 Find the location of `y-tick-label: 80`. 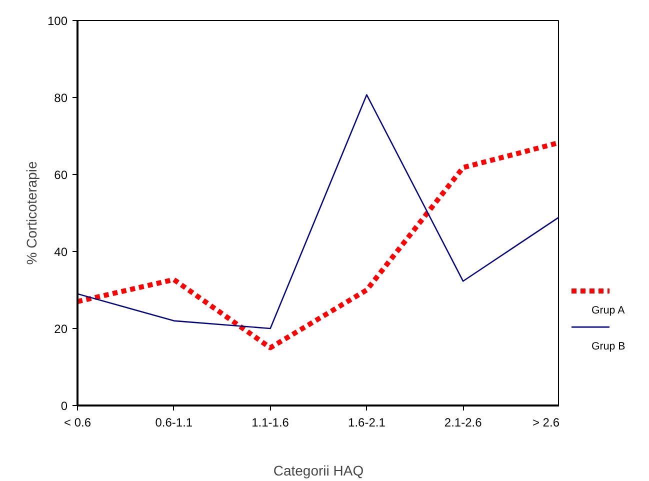

y-tick-label: 80 is located at coordinates (61, 98).